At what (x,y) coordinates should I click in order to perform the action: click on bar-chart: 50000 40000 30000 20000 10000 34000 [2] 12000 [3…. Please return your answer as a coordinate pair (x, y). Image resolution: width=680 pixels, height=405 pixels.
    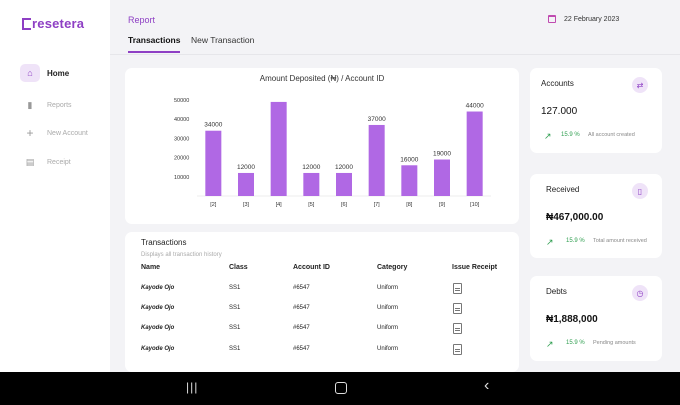
    Looking at the image, I should click on (332, 153).